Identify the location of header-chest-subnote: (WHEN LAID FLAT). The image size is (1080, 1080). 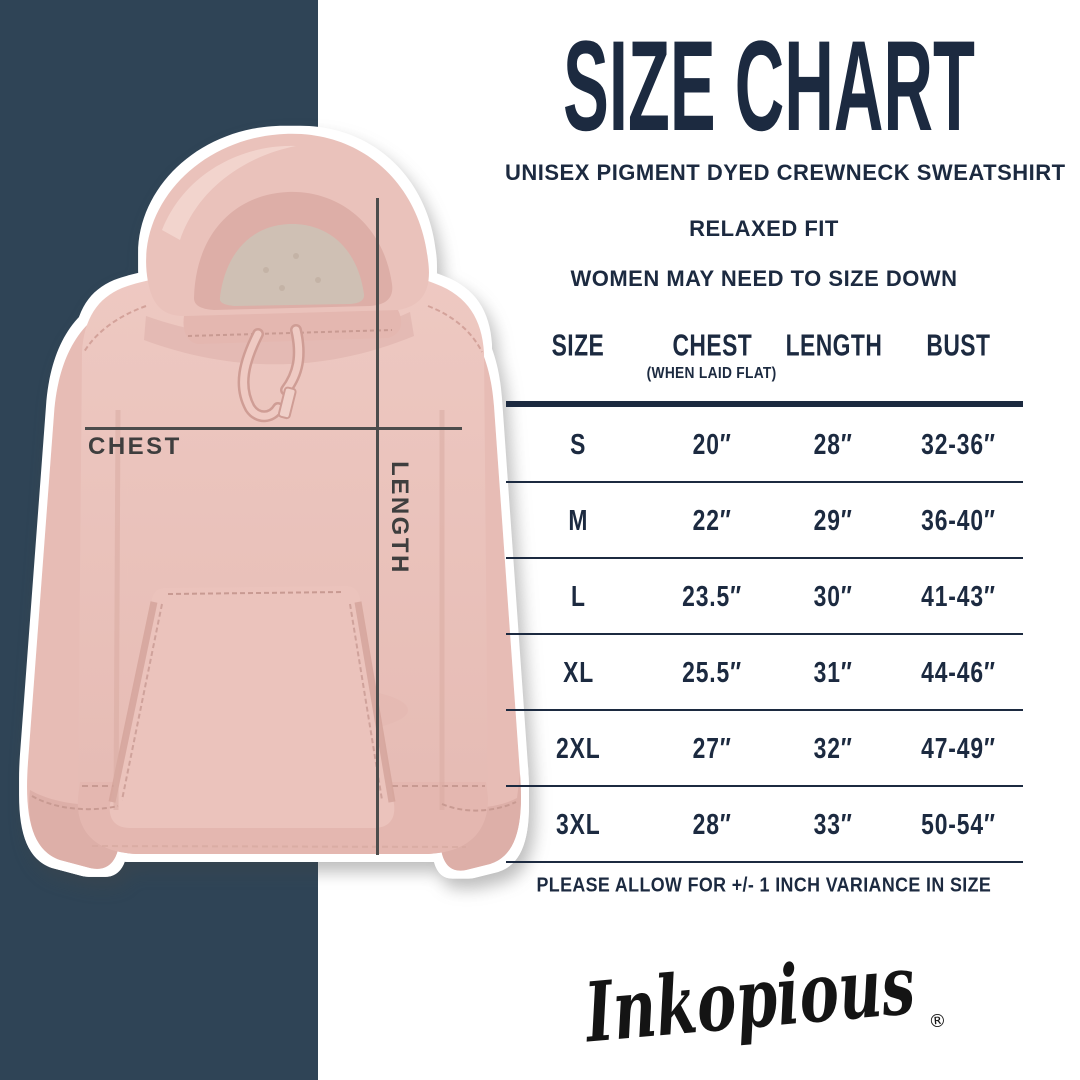
(712, 373).